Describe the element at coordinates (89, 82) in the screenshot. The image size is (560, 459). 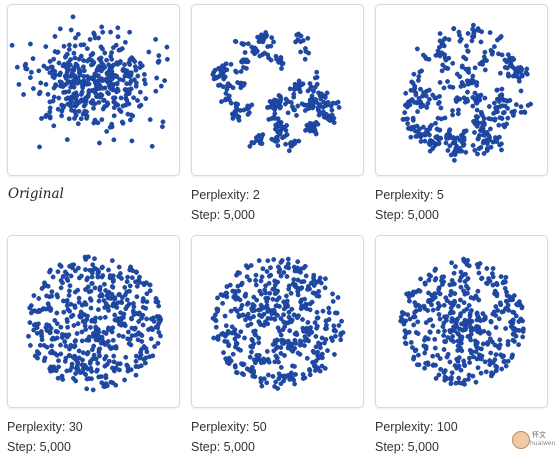
I see `scatter-svg-original` at that location.